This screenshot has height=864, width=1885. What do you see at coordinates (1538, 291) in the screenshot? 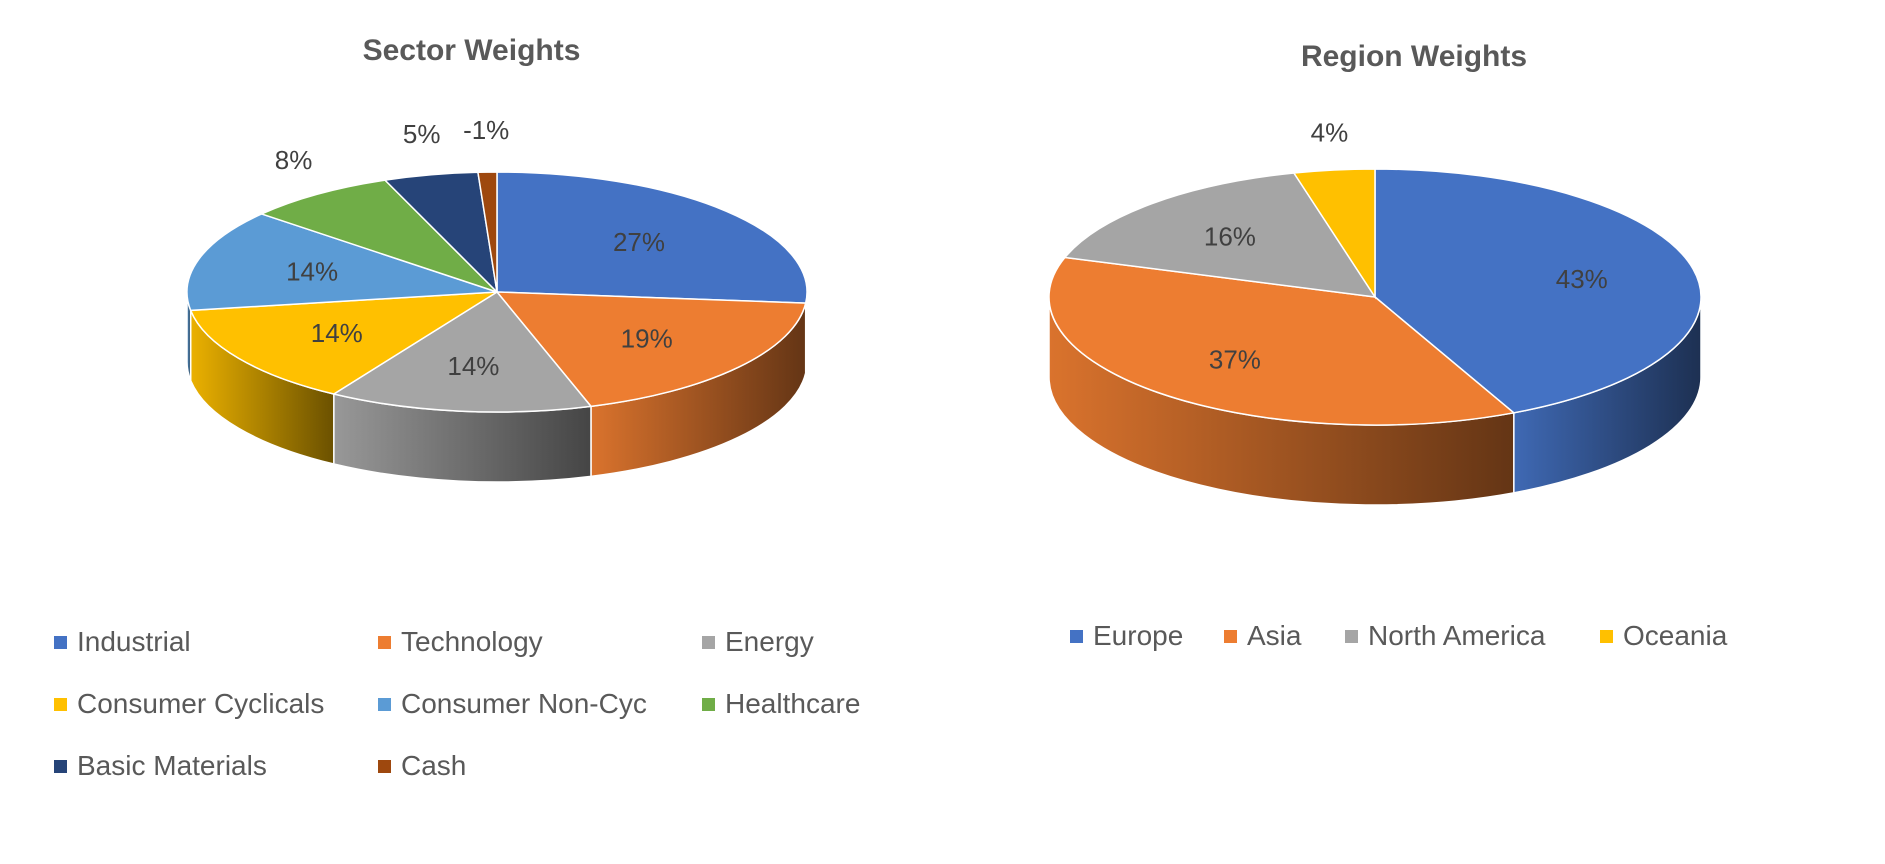
I see `pie-slice-europe` at bounding box center [1538, 291].